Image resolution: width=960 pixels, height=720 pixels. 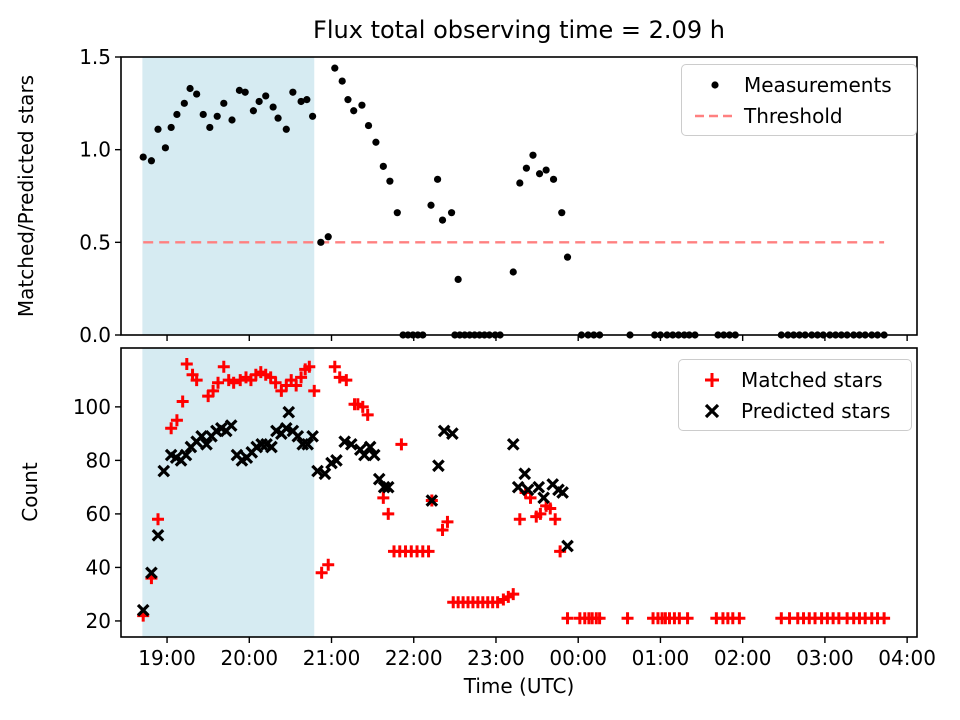 I want to click on legend-item-measurements: Measurements, so click(x=797, y=84).